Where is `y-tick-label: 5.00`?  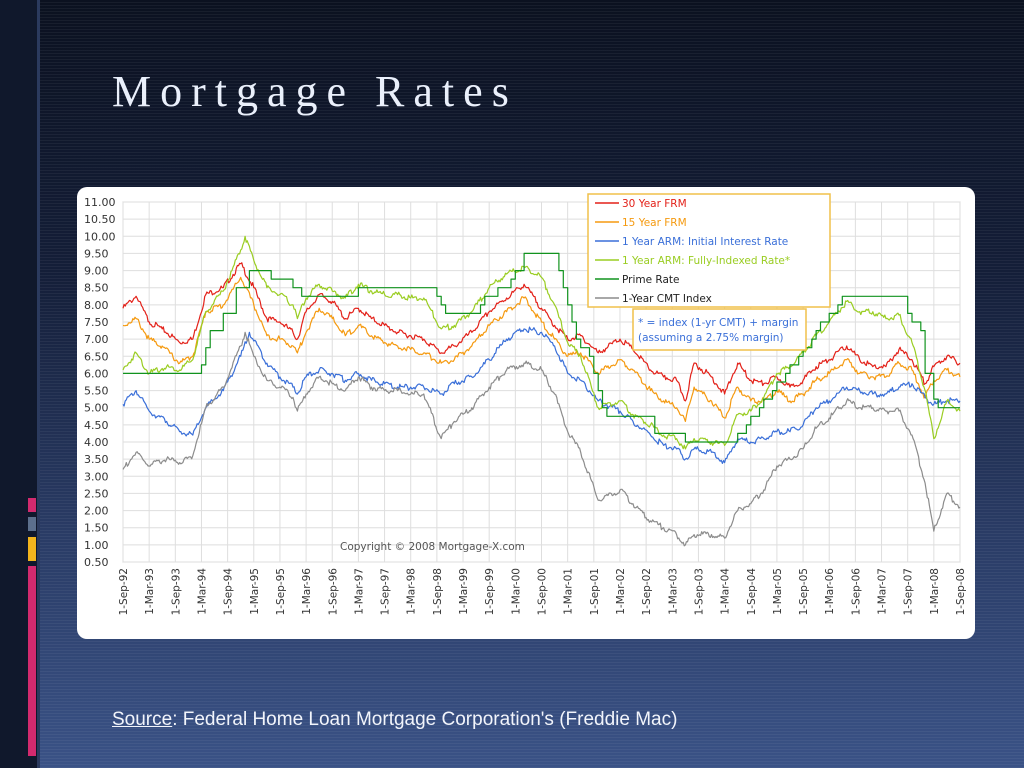
y-tick-label: 5.00 is located at coordinates (96, 408).